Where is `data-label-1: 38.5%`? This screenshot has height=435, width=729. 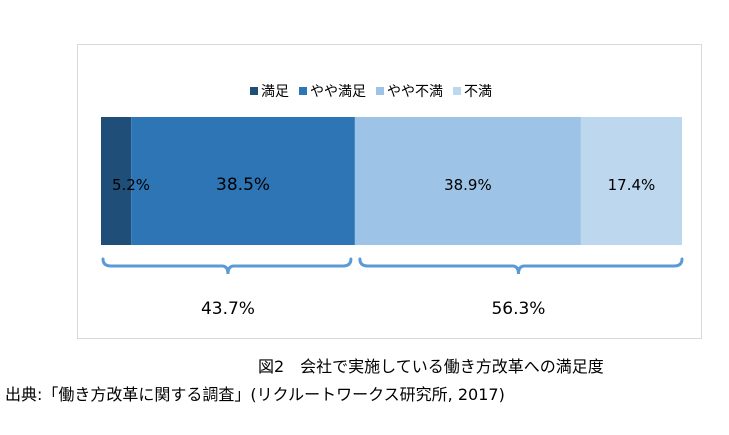
data-label-1: 38.5% is located at coordinates (243, 185).